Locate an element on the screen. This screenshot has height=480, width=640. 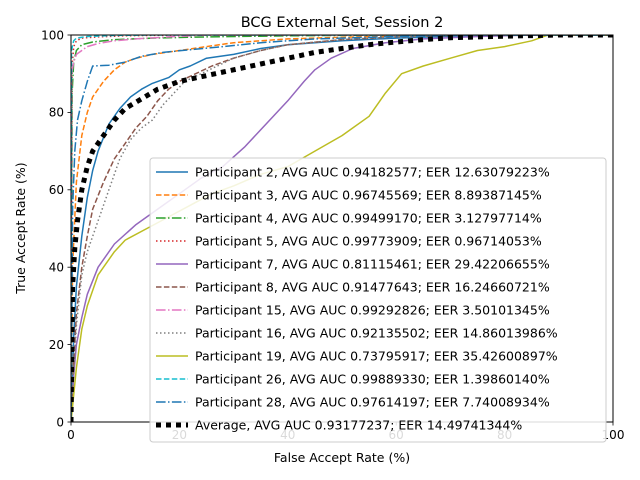
y-tick-label: 100 is located at coordinates (52, 35).